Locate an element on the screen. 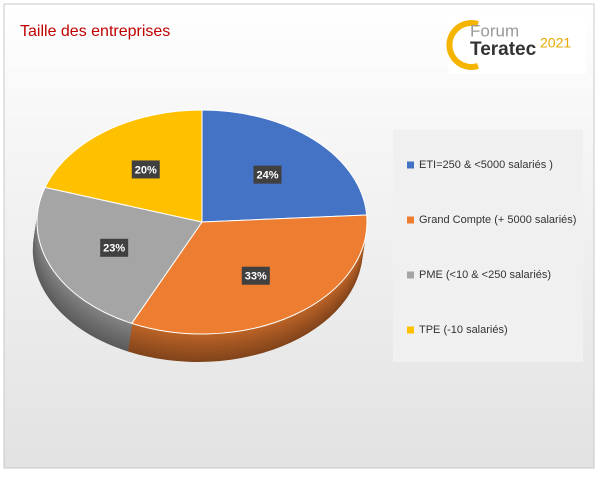  data-label: 33% is located at coordinates (256, 277).